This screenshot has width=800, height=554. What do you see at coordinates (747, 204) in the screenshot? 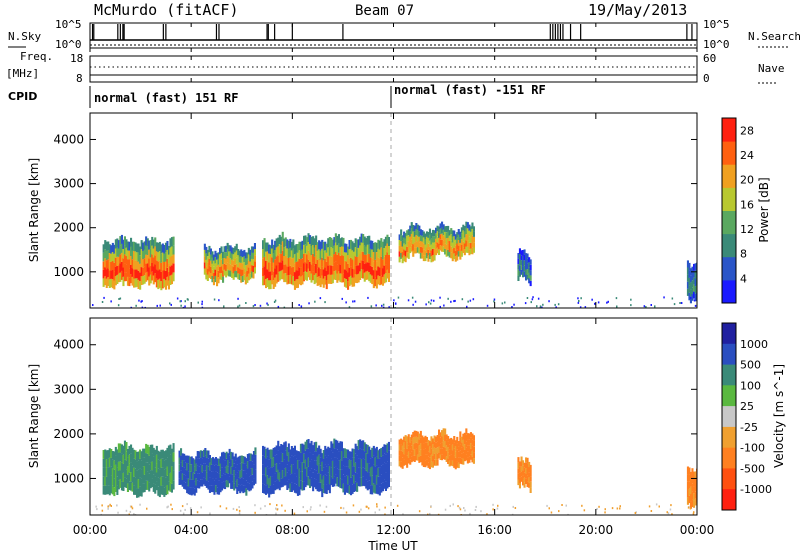
I see `colorbar-tick-label: 16` at bounding box center [747, 204].